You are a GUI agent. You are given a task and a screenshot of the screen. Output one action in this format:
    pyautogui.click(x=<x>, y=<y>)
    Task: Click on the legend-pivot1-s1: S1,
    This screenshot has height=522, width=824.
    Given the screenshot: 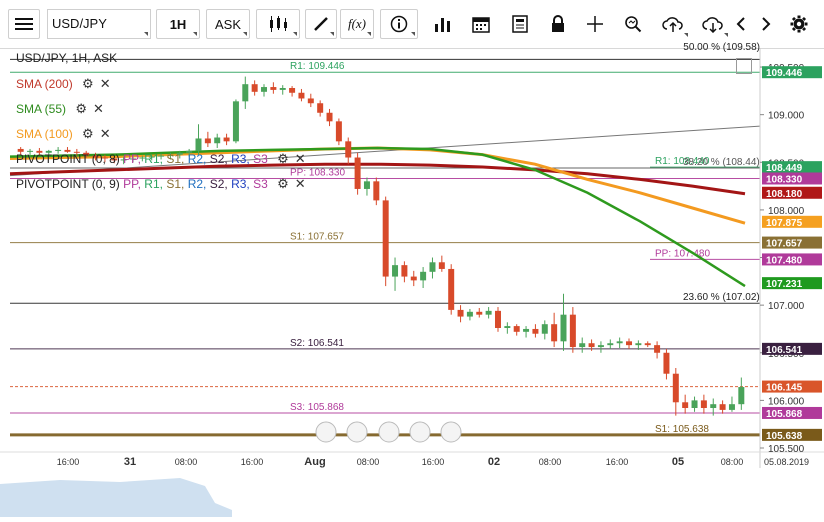 What is the action you would take?
    pyautogui.click(x=175, y=159)
    